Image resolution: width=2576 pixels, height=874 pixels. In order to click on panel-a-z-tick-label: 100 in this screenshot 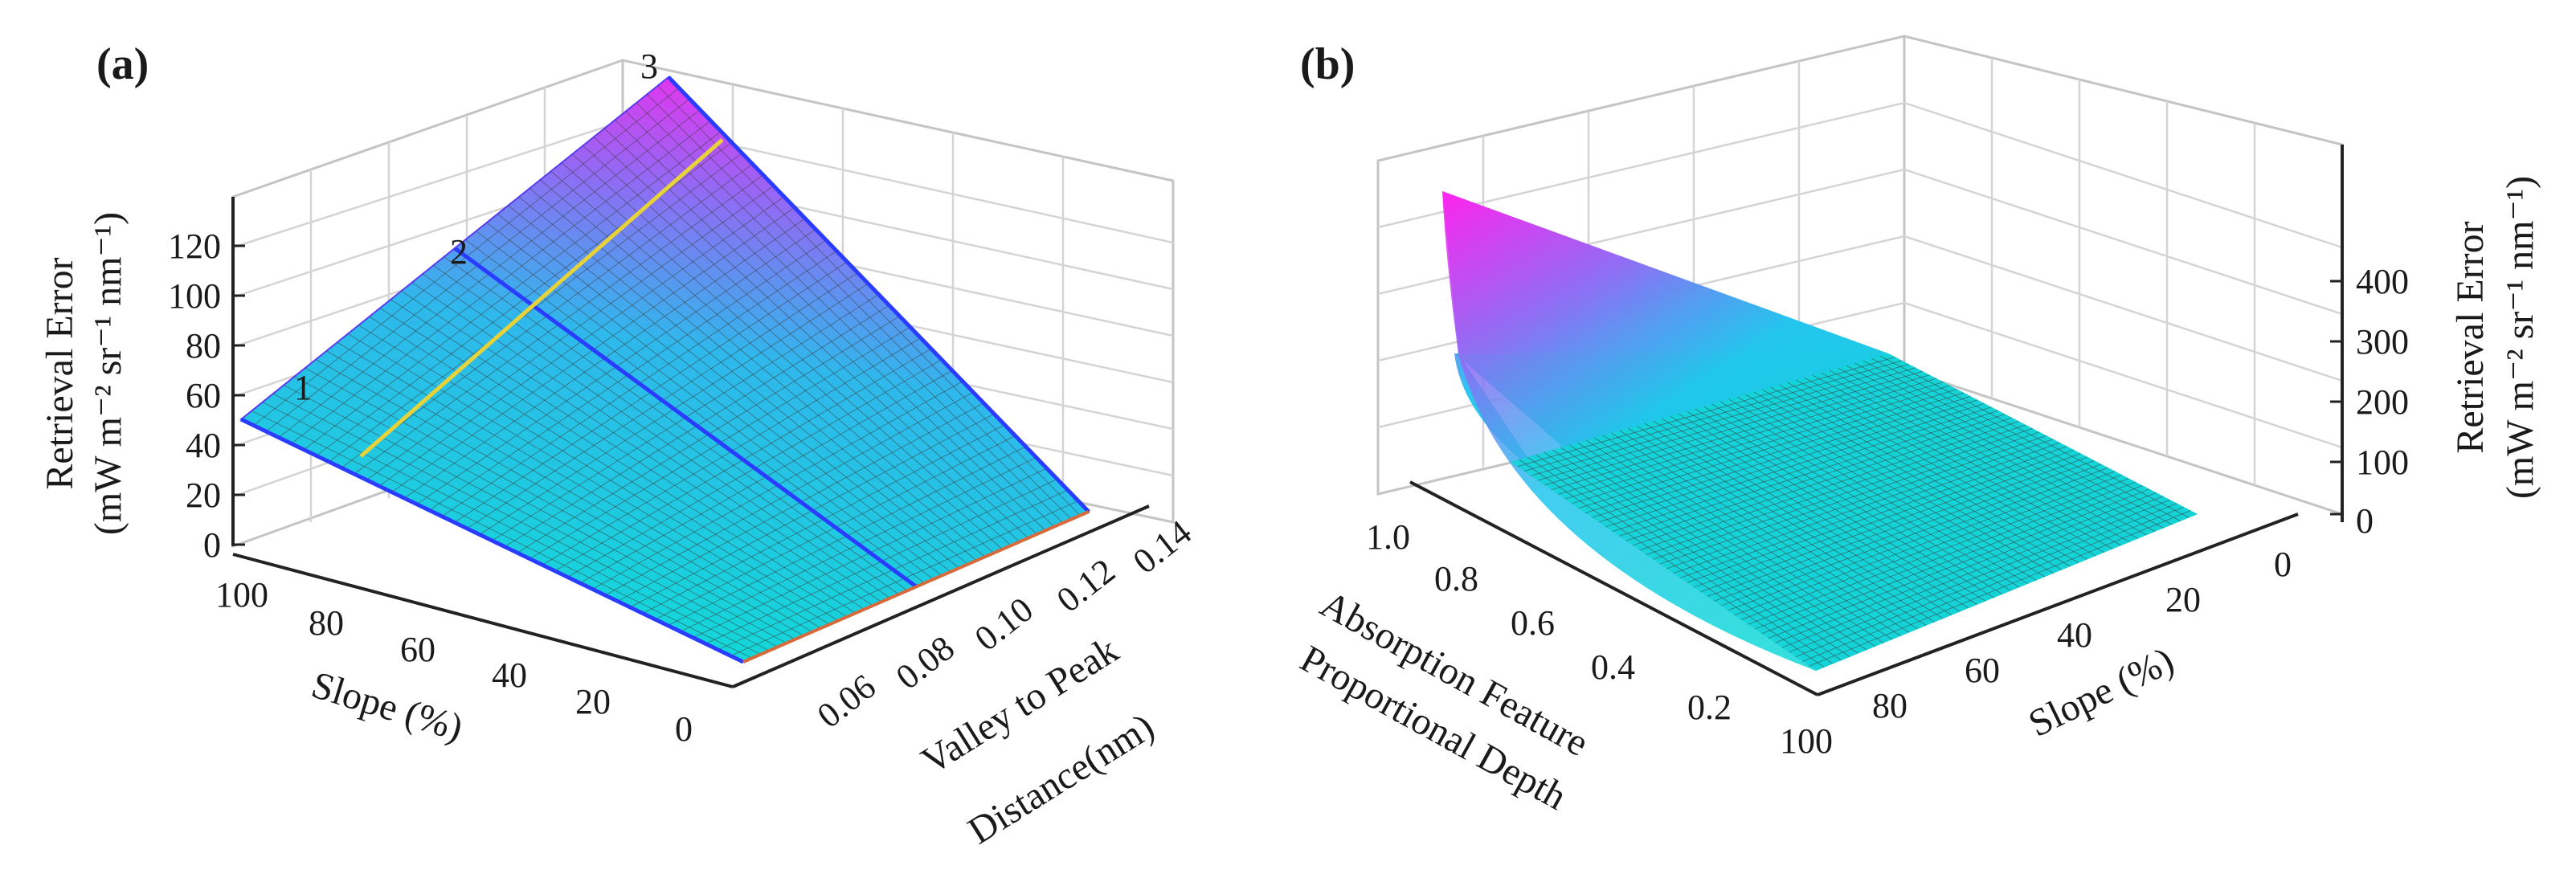, I will do `click(194, 296)`.